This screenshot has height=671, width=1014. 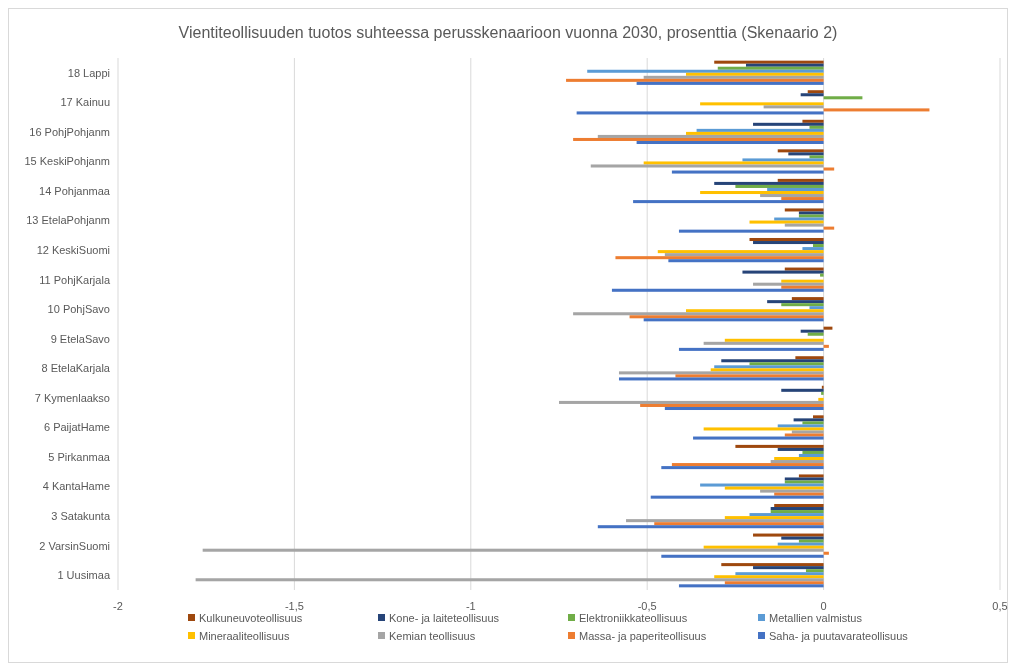 I want to click on y-tick-label: 2 VarsinSuomi, so click(x=74, y=545).